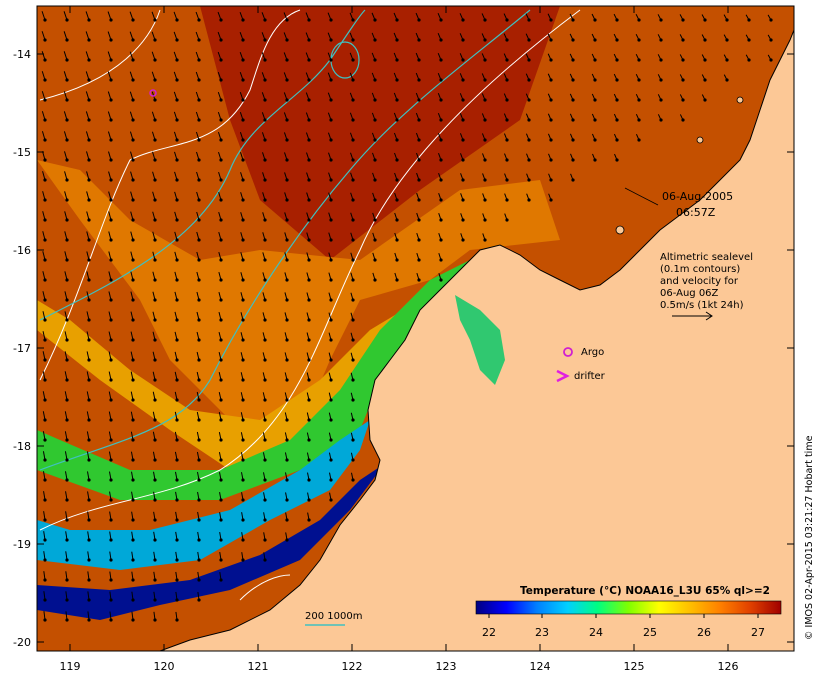 The height and width of the screenshot is (680, 820). I want to click on y-tick-label: -15, so click(22, 152).